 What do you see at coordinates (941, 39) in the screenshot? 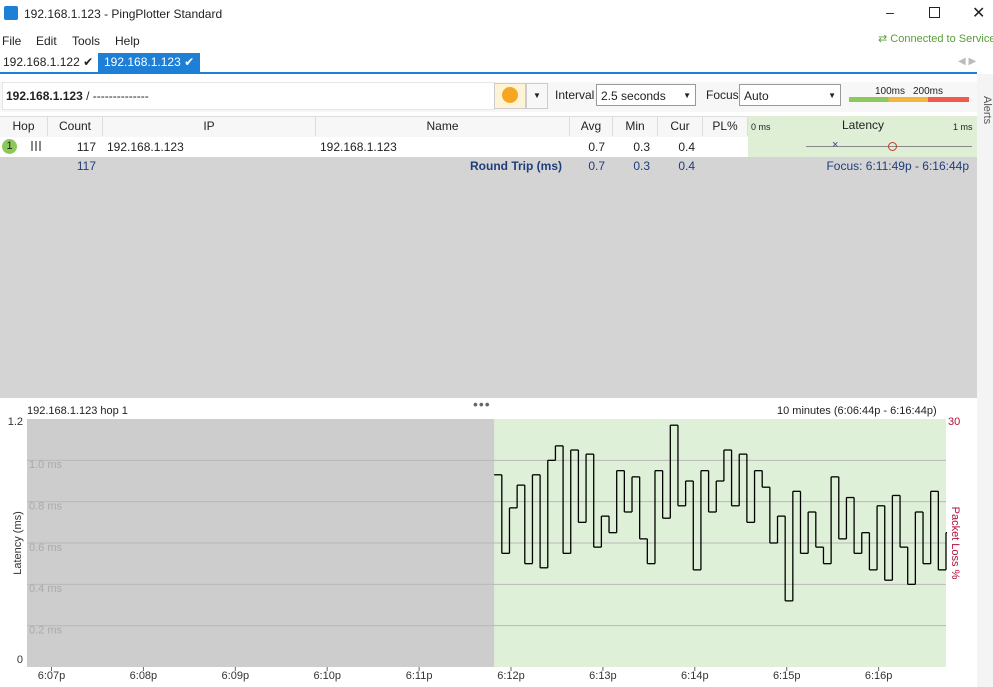
I see `status-label: Connected to Service` at bounding box center [941, 39].